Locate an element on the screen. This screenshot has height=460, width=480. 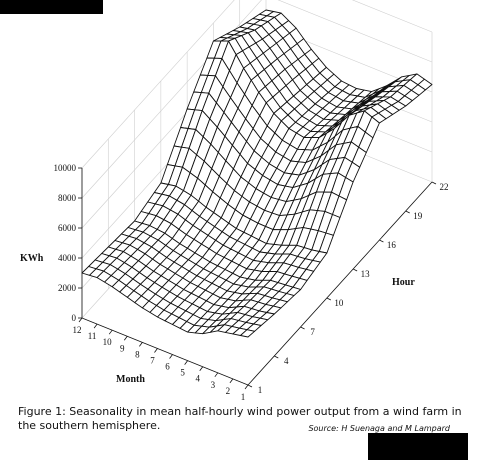
month-tick-label: 9 is located at coordinates (122, 348).